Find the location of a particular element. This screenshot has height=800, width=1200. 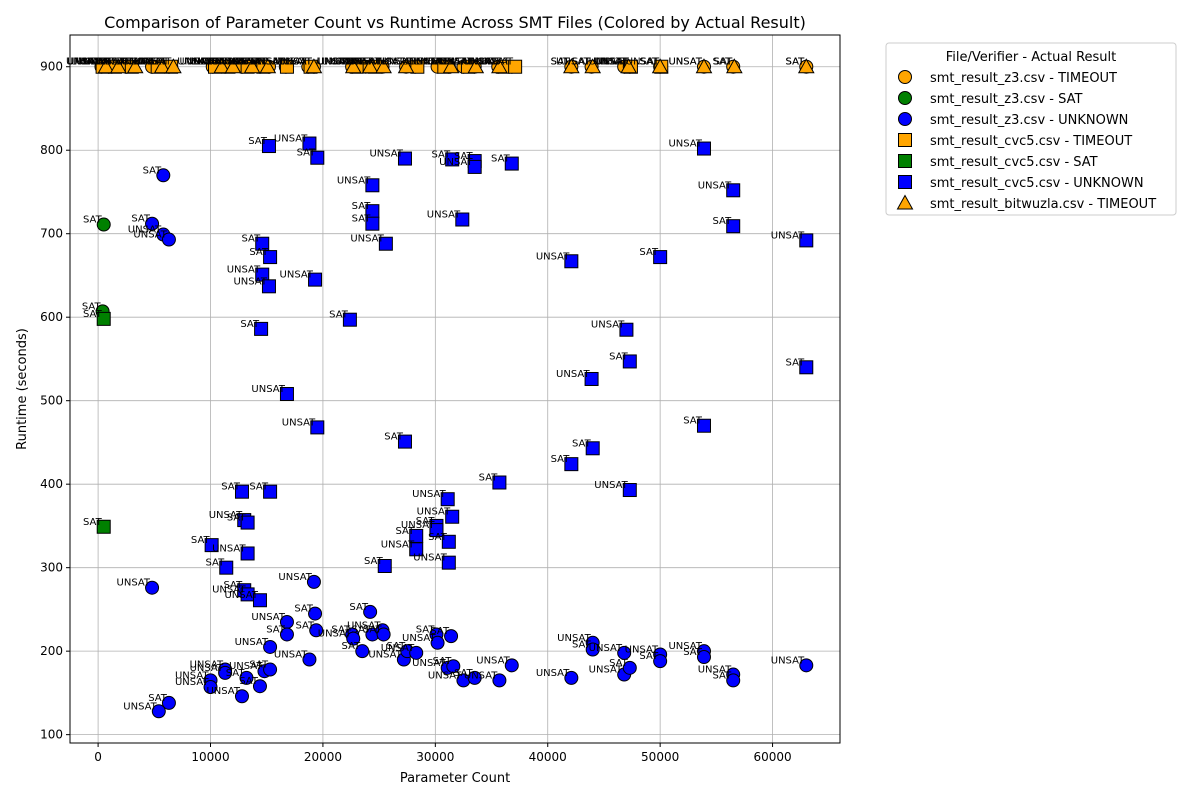

legend-entry: smt_result_z3.csv - SAT is located at coordinates (1006, 99).